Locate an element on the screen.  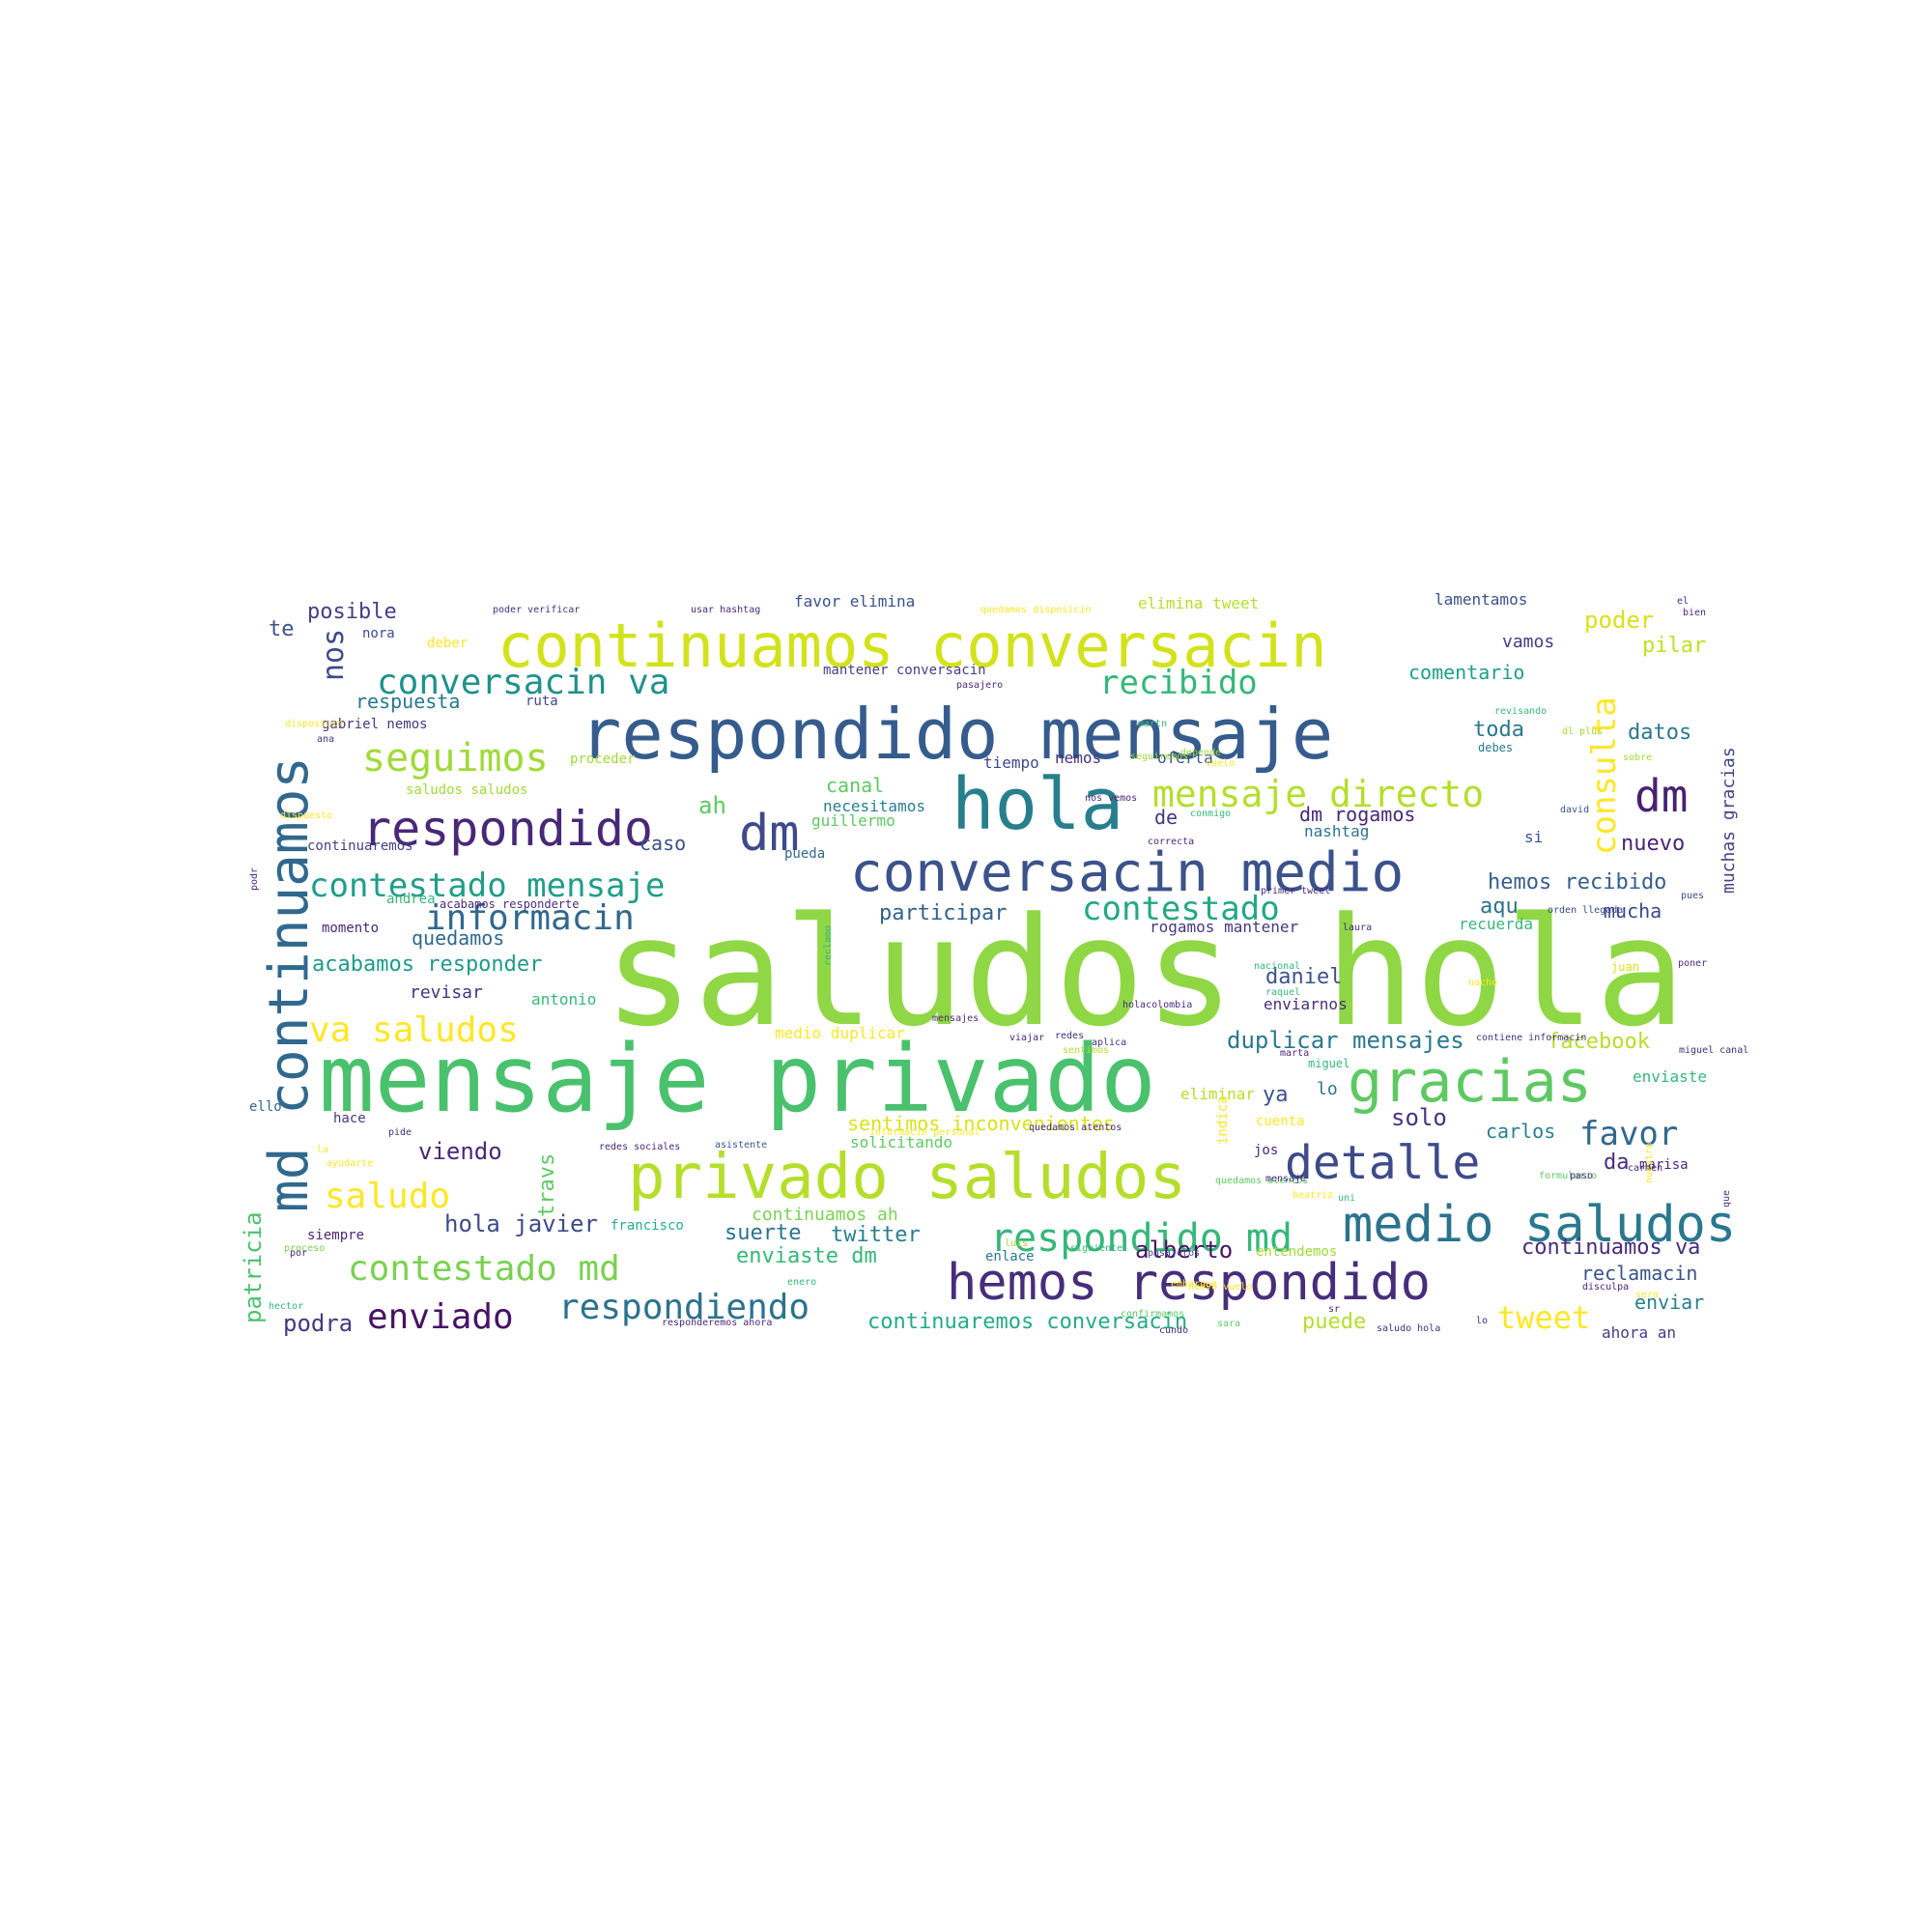
word: indica is located at coordinates (1223, 1120).